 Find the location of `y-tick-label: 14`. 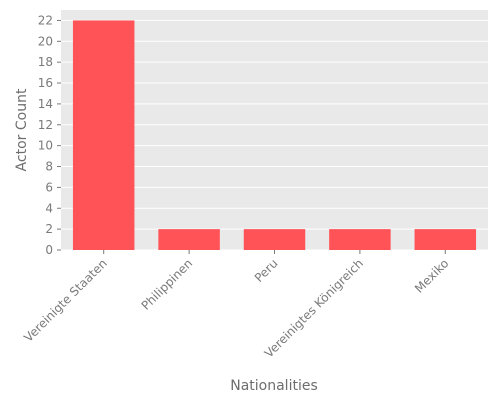

y-tick-label: 14 is located at coordinates (45, 104).